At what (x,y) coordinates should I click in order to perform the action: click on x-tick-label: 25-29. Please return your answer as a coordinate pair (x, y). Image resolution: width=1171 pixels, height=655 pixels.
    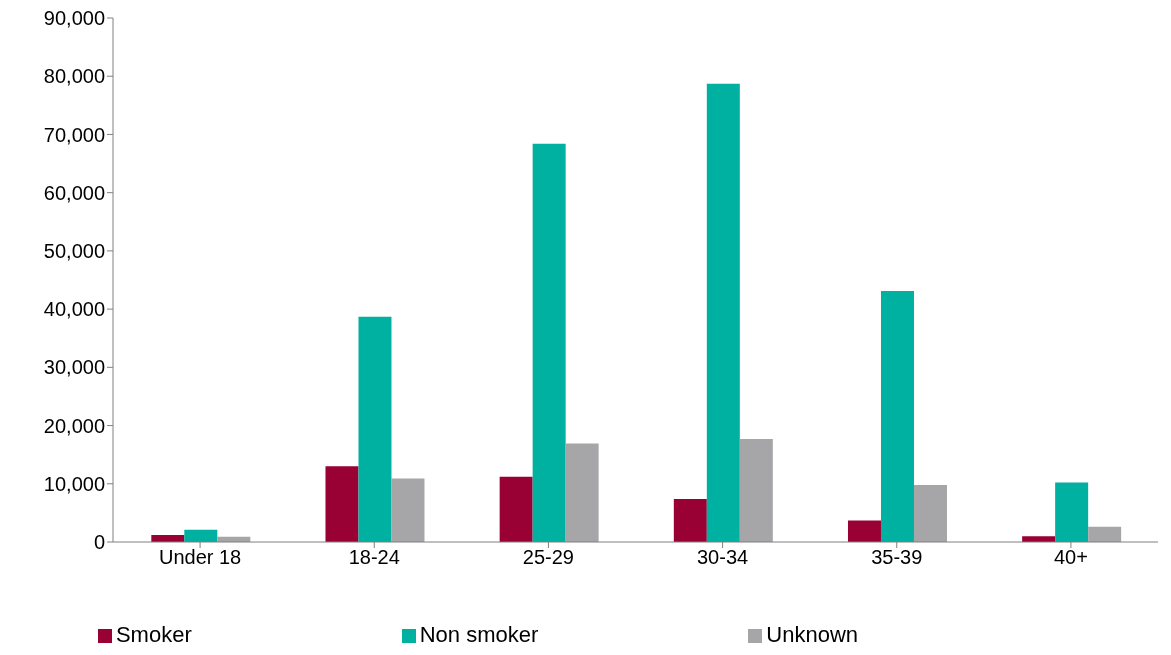
    Looking at the image, I should click on (548, 557).